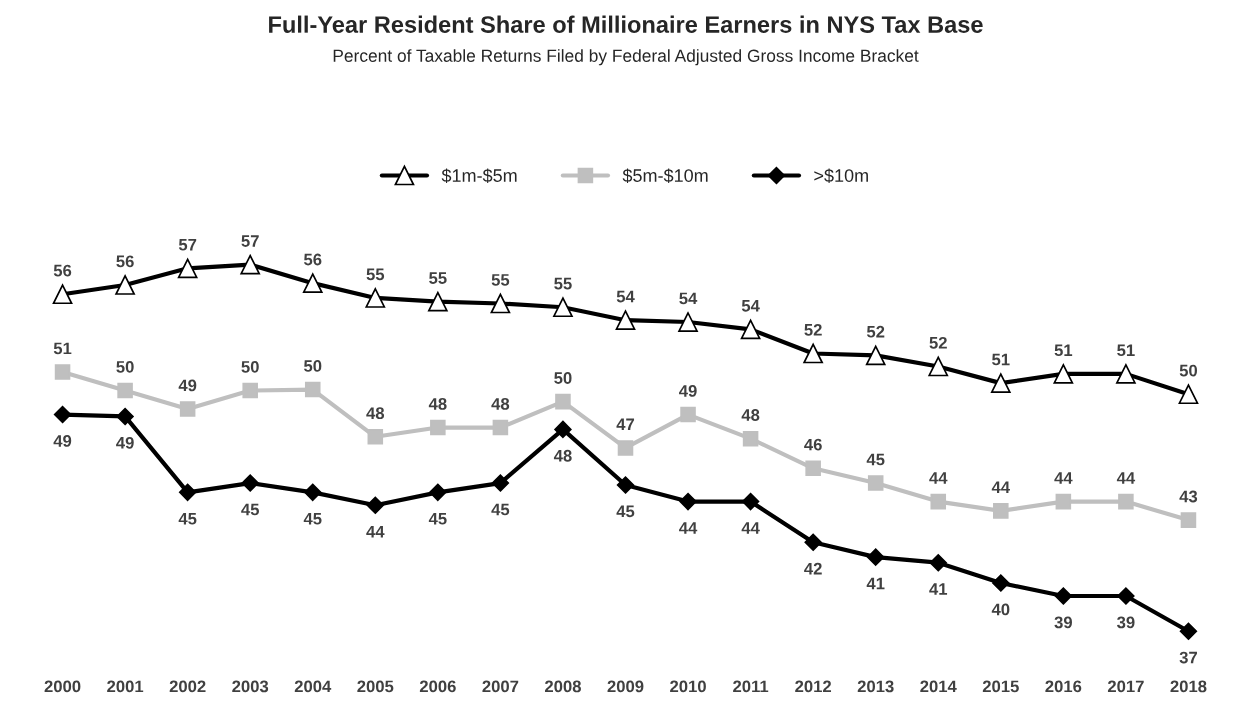 The image size is (1251, 726). Describe the element at coordinates (813, 568) in the screenshot. I see `data-label: 42` at that location.